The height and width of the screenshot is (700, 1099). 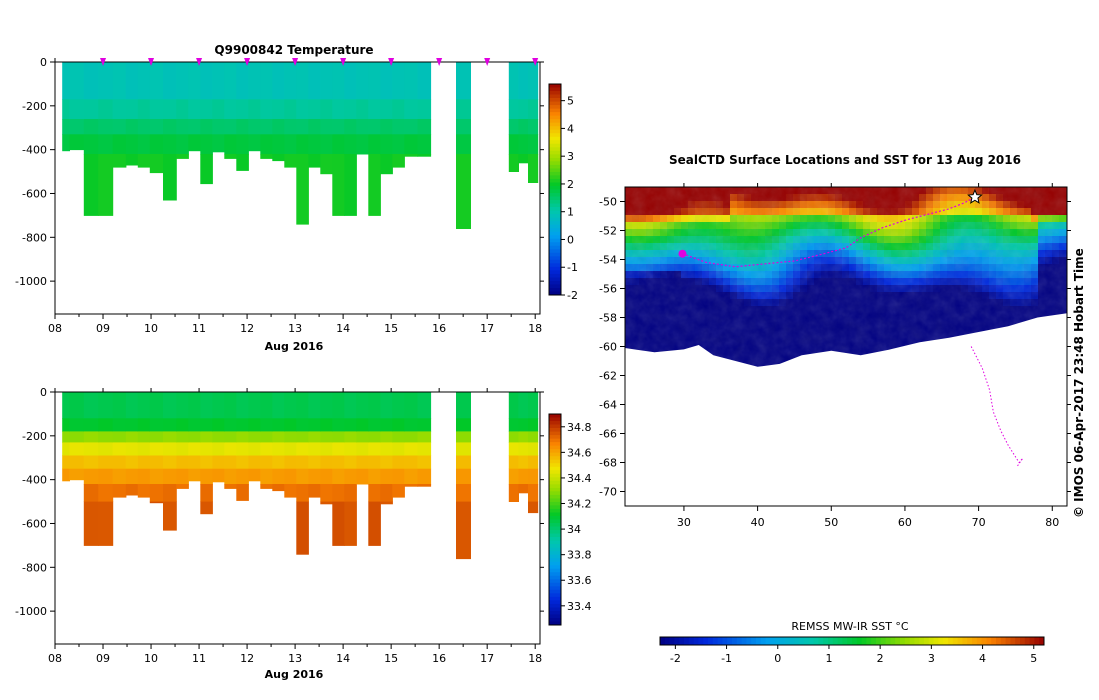 I want to click on colorbar-tick-label: -2, so click(x=572, y=295).